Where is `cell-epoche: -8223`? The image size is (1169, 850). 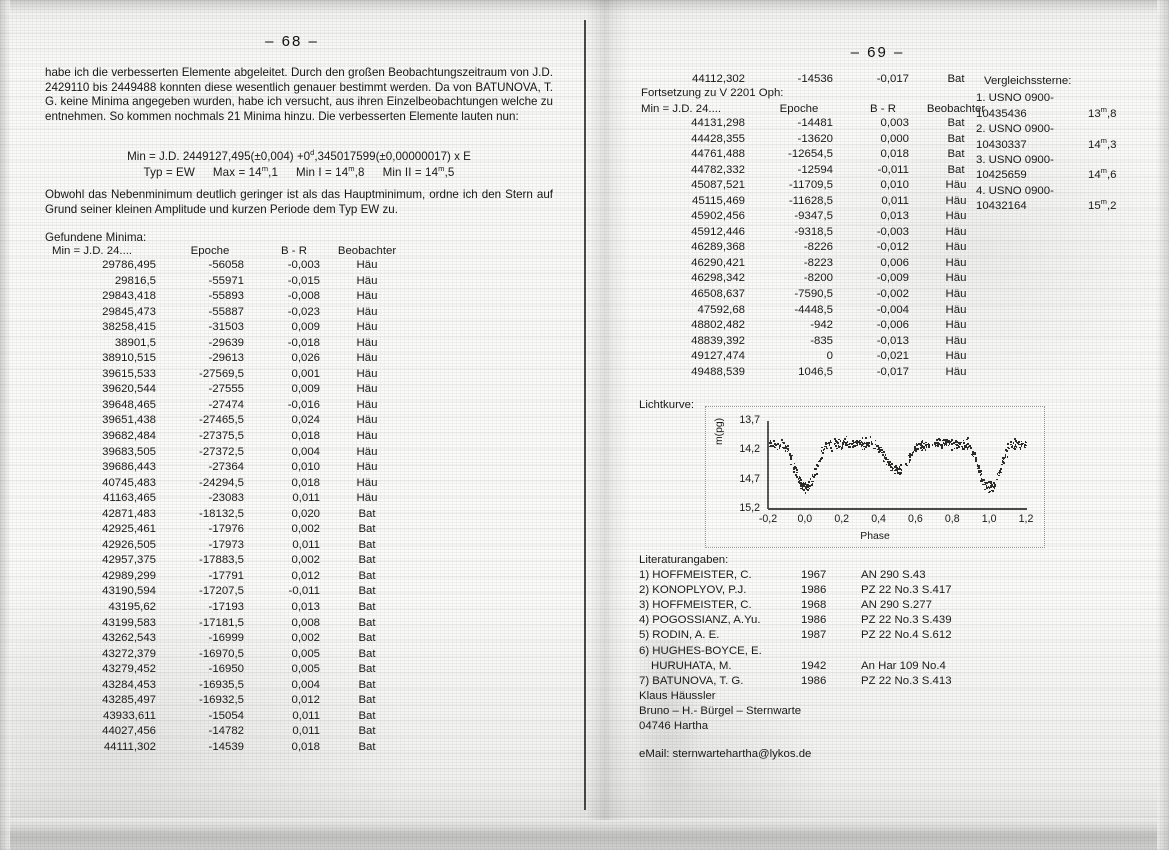 cell-epoche: -8223 is located at coordinates (818, 262).